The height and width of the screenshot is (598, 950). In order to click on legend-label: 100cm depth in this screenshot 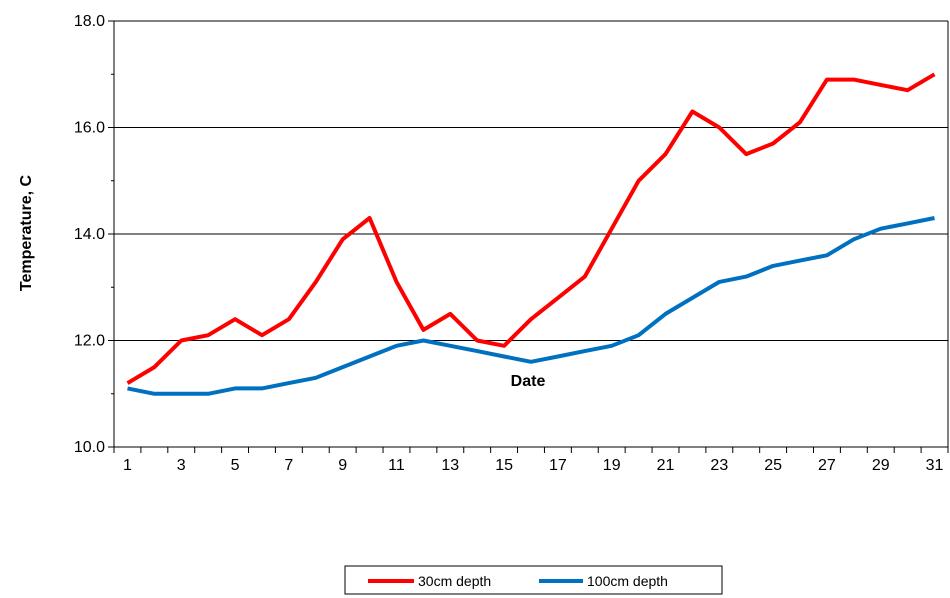, I will do `click(627, 581)`.